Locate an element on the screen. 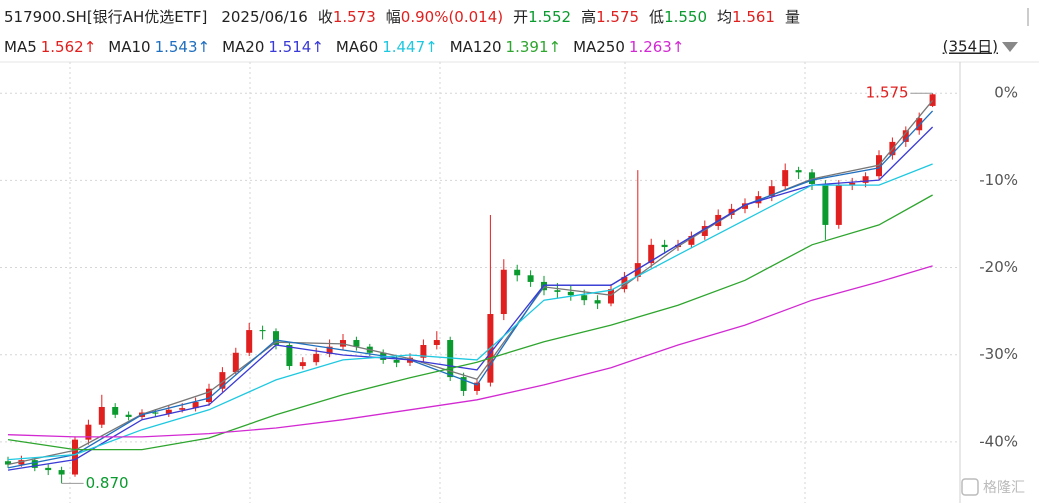 This screenshot has width=1039, height=503. symbol: 517900.SH[银行AH优选ETF] is located at coordinates (105, 17).